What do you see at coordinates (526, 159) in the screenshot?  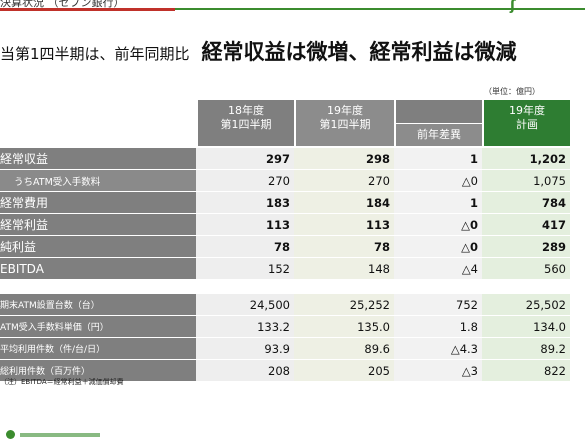 I see `cell-plan: 1,202` at bounding box center [526, 159].